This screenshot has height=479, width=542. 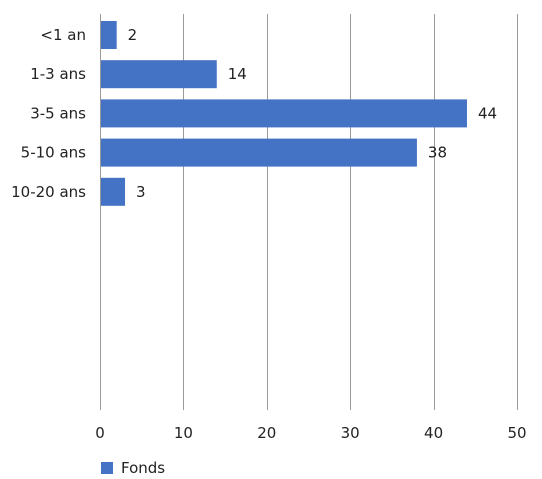 What do you see at coordinates (183, 433) in the screenshot?
I see `x-tick-label: 10` at bounding box center [183, 433].